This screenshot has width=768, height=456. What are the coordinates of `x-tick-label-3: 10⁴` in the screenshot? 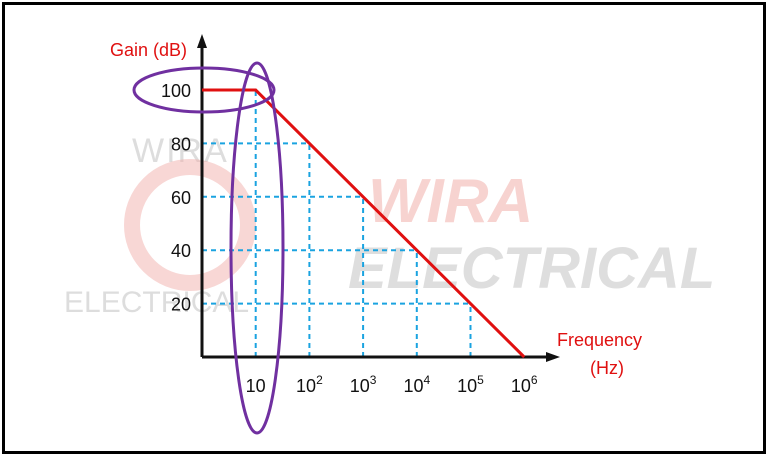 It's located at (416, 384).